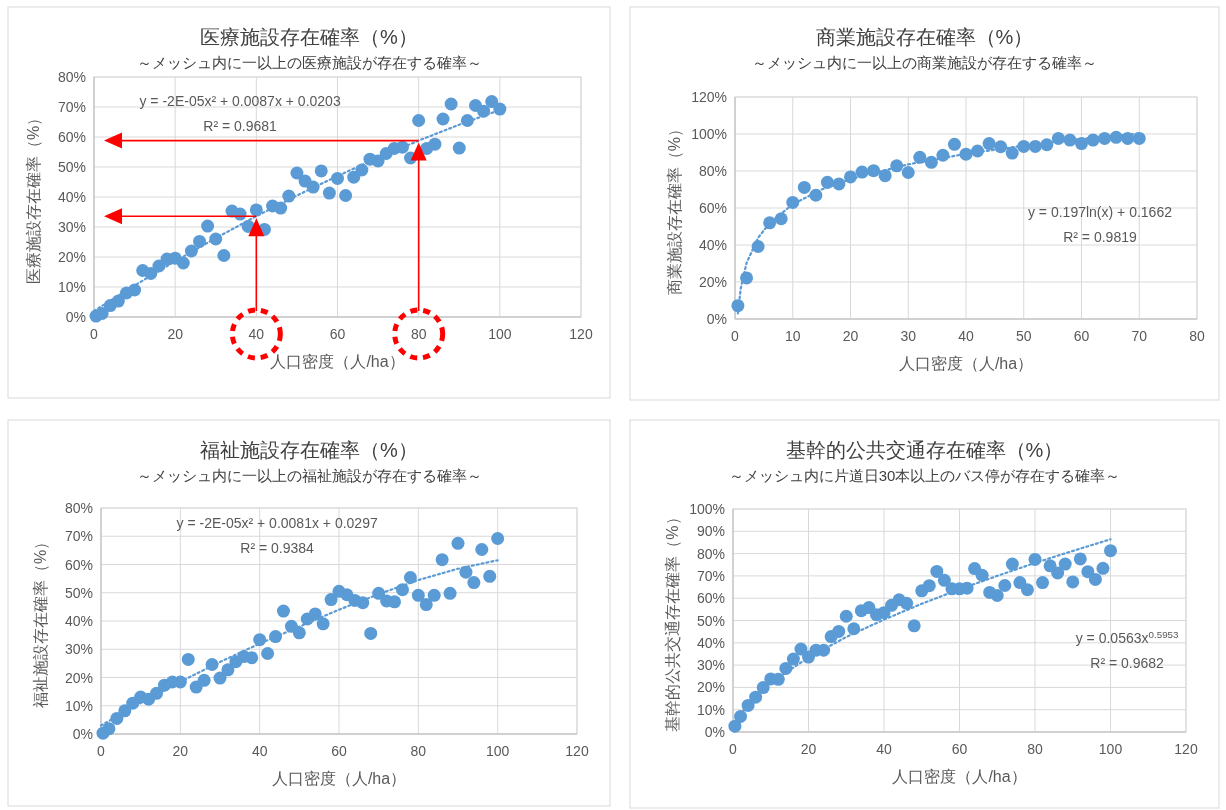 The image size is (1226, 810). Describe the element at coordinates (277, 548) in the screenshot. I see `annotation: R² = 0.9384` at that location.